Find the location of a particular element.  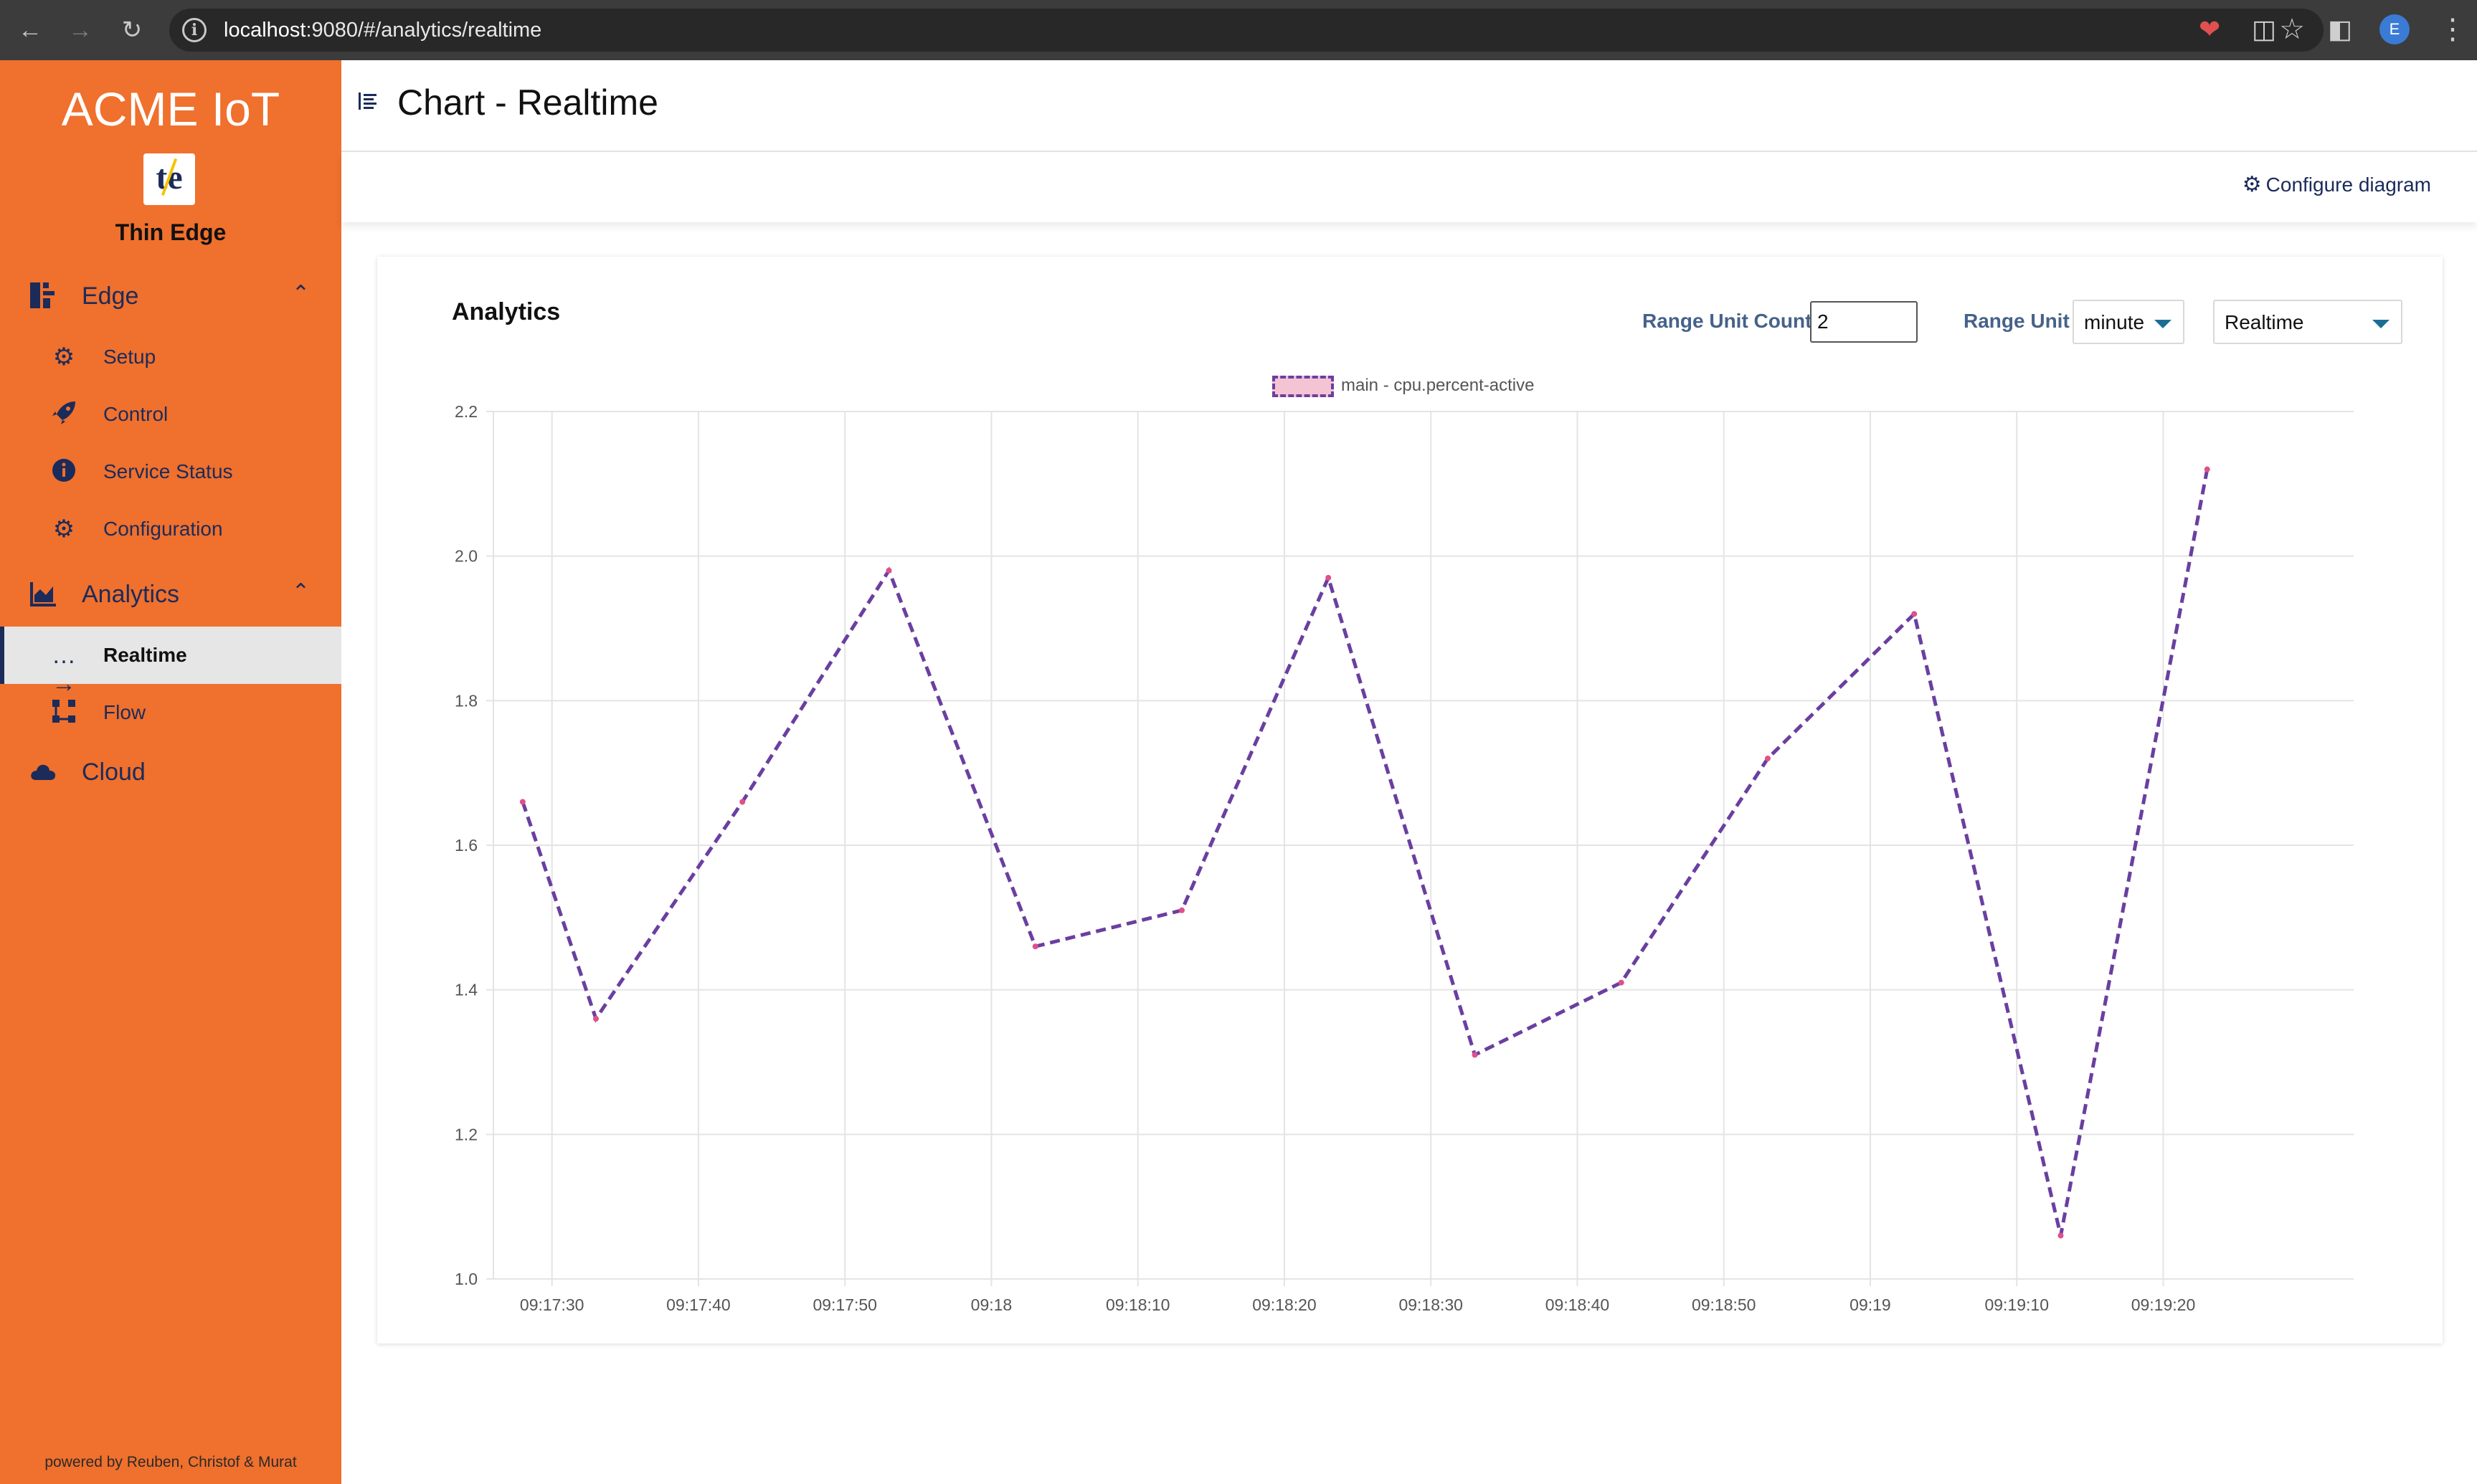

rocket-icon is located at coordinates (64, 415).